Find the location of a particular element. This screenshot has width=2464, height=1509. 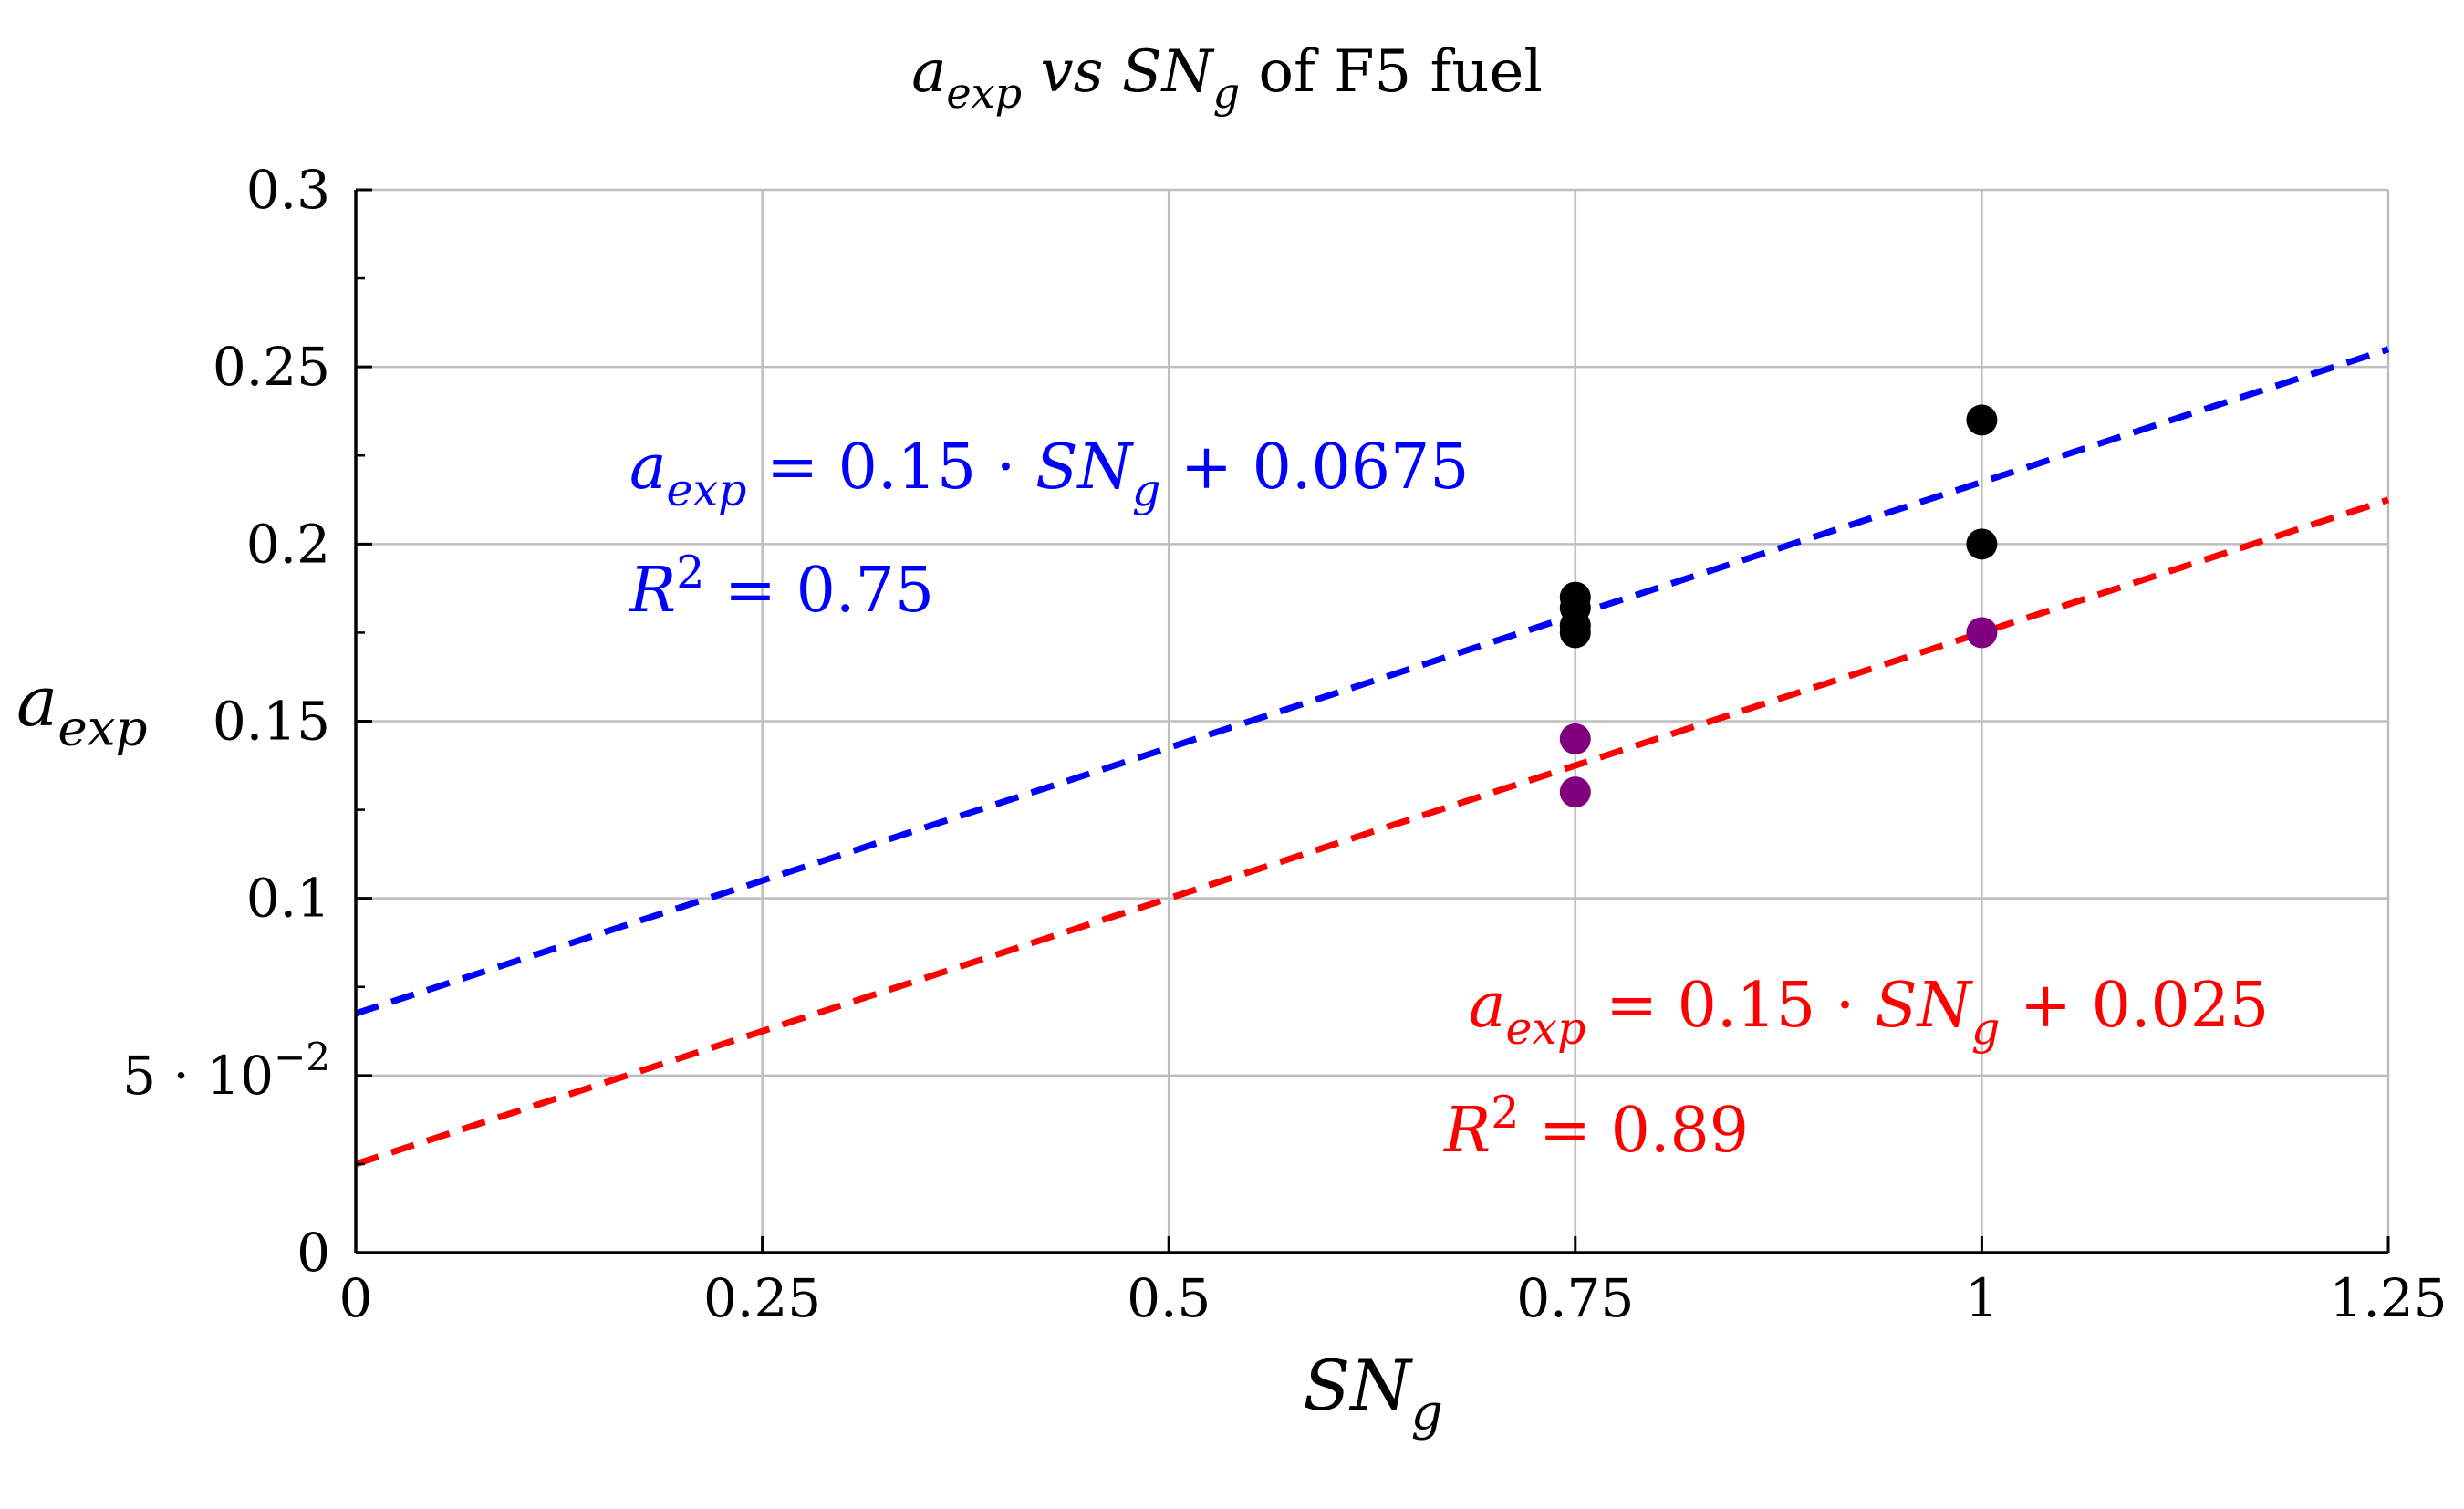

fit-equation-1: aexp = 0.15 · SNg + 0.0675 is located at coordinates (1049, 474).